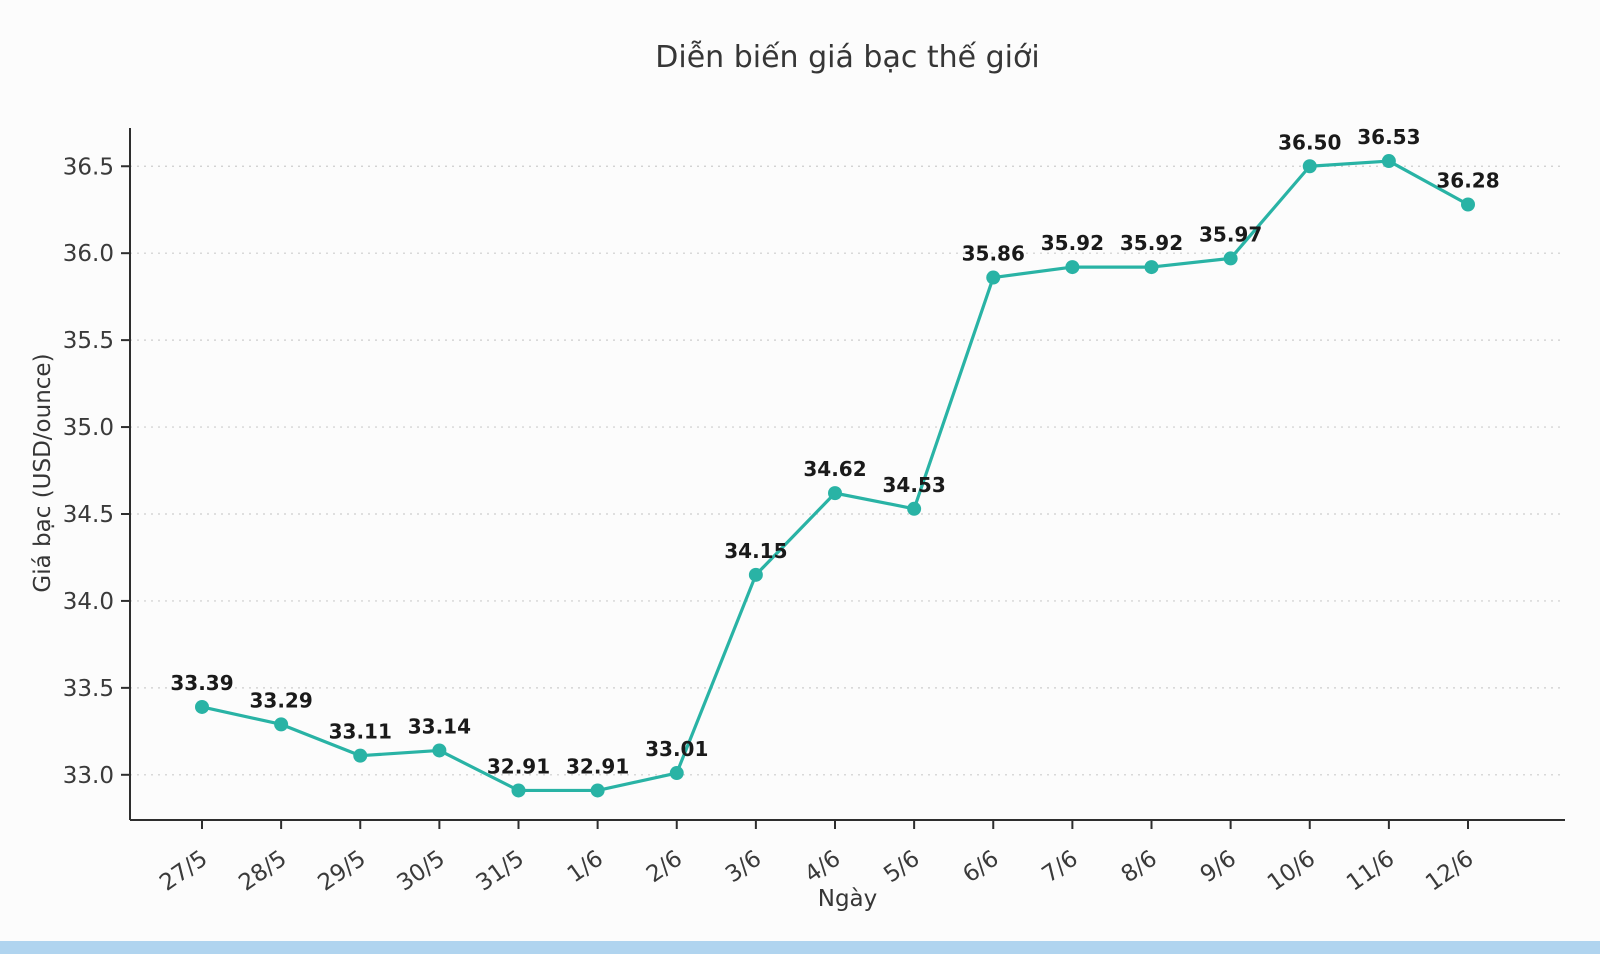 This screenshot has width=1600, height=954. I want to click on svg-text: 6/6, so click(980, 867).